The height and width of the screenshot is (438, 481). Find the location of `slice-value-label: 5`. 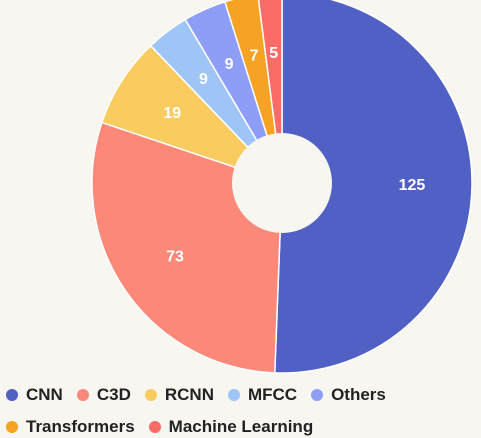

slice-value-label: 5 is located at coordinates (273, 53).